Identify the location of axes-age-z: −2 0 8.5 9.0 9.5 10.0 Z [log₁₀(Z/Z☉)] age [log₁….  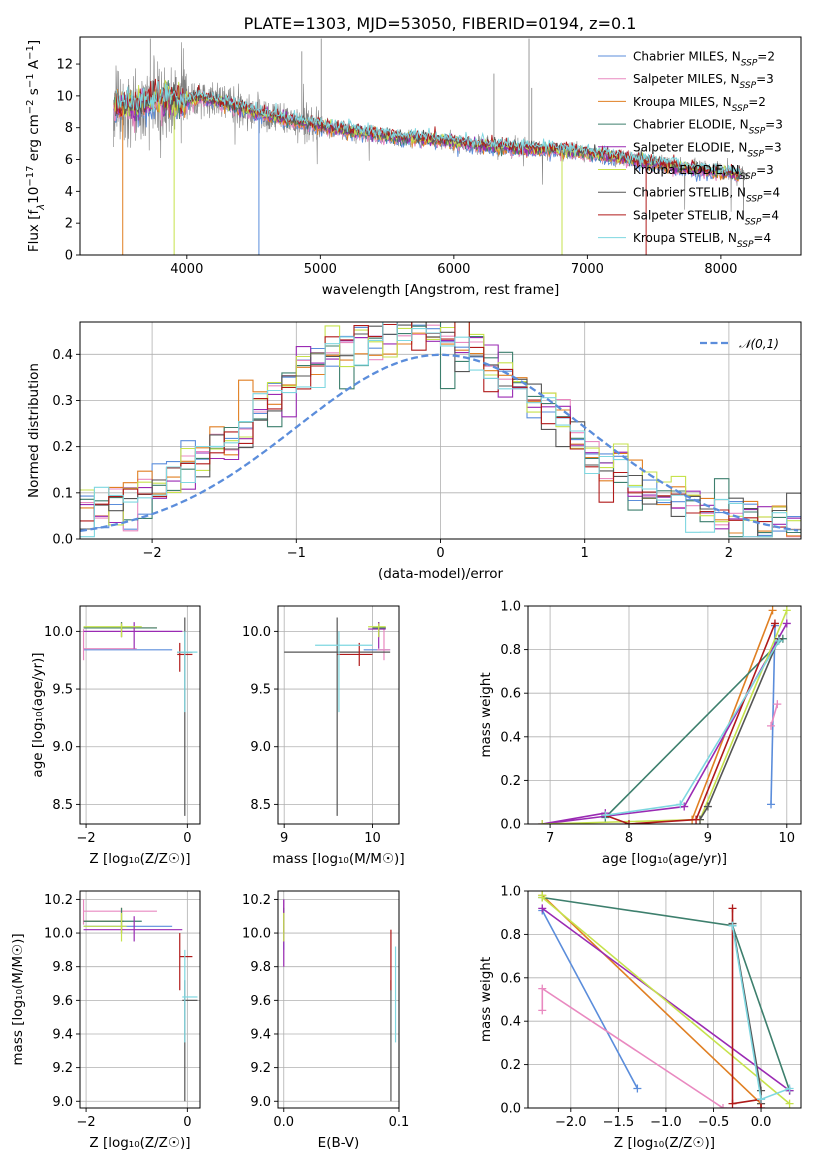
(115, 736).